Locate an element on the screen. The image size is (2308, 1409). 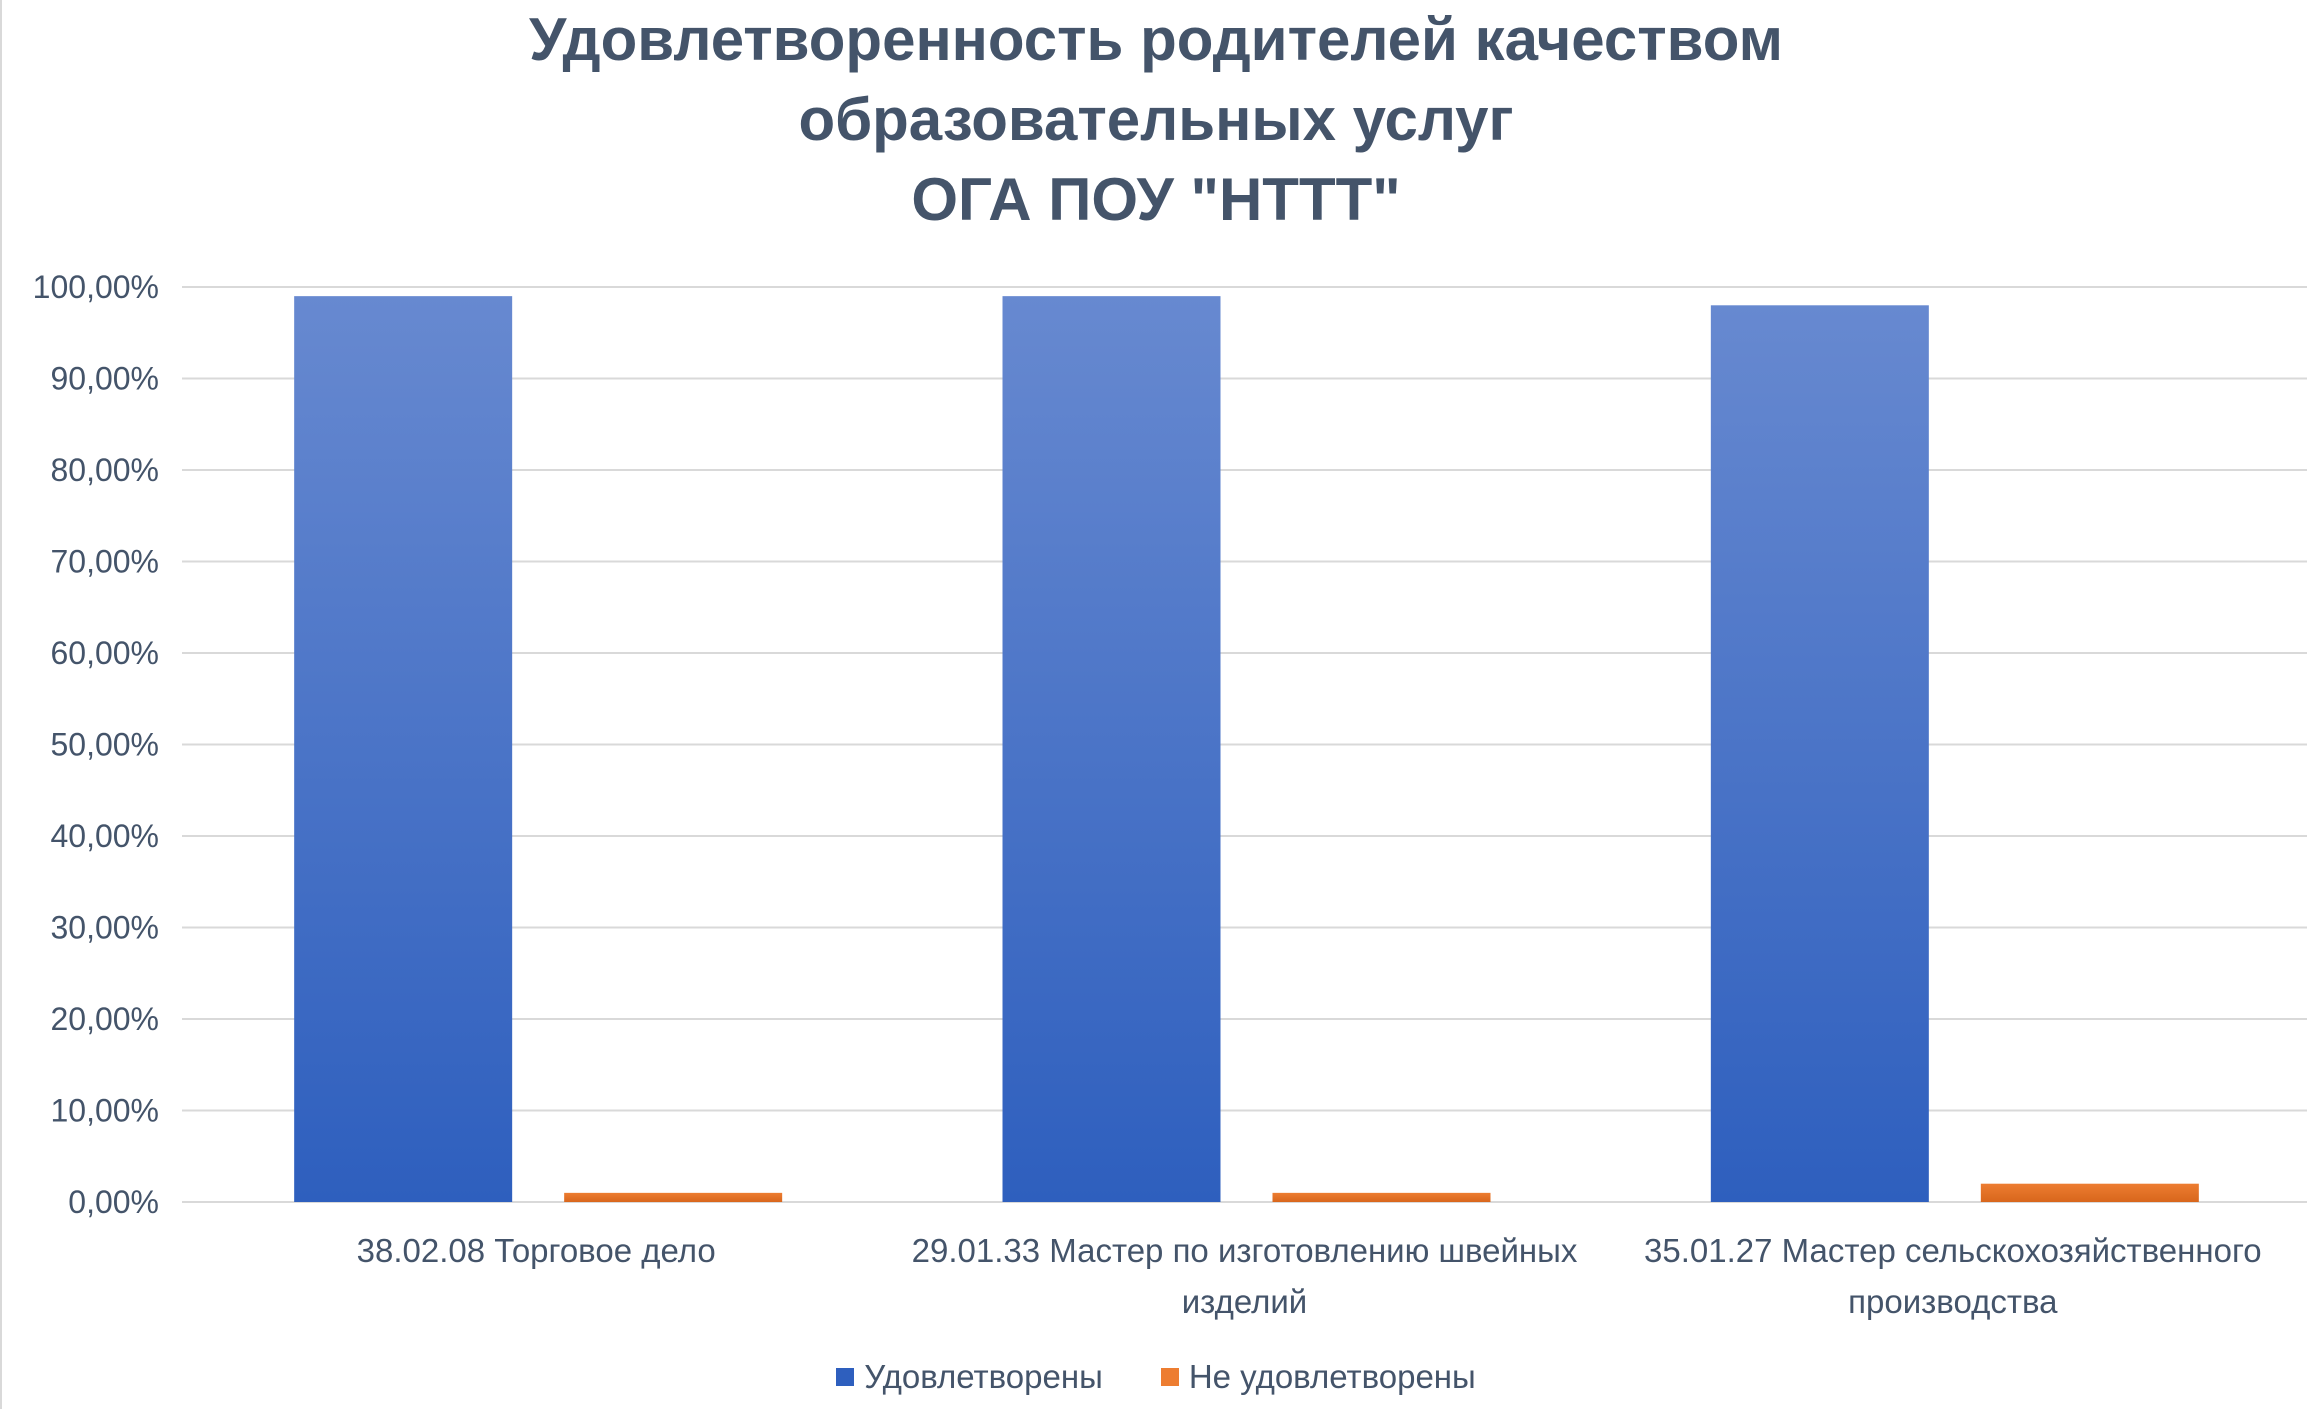
legend-swatch-satisfied is located at coordinates (845, 1377).